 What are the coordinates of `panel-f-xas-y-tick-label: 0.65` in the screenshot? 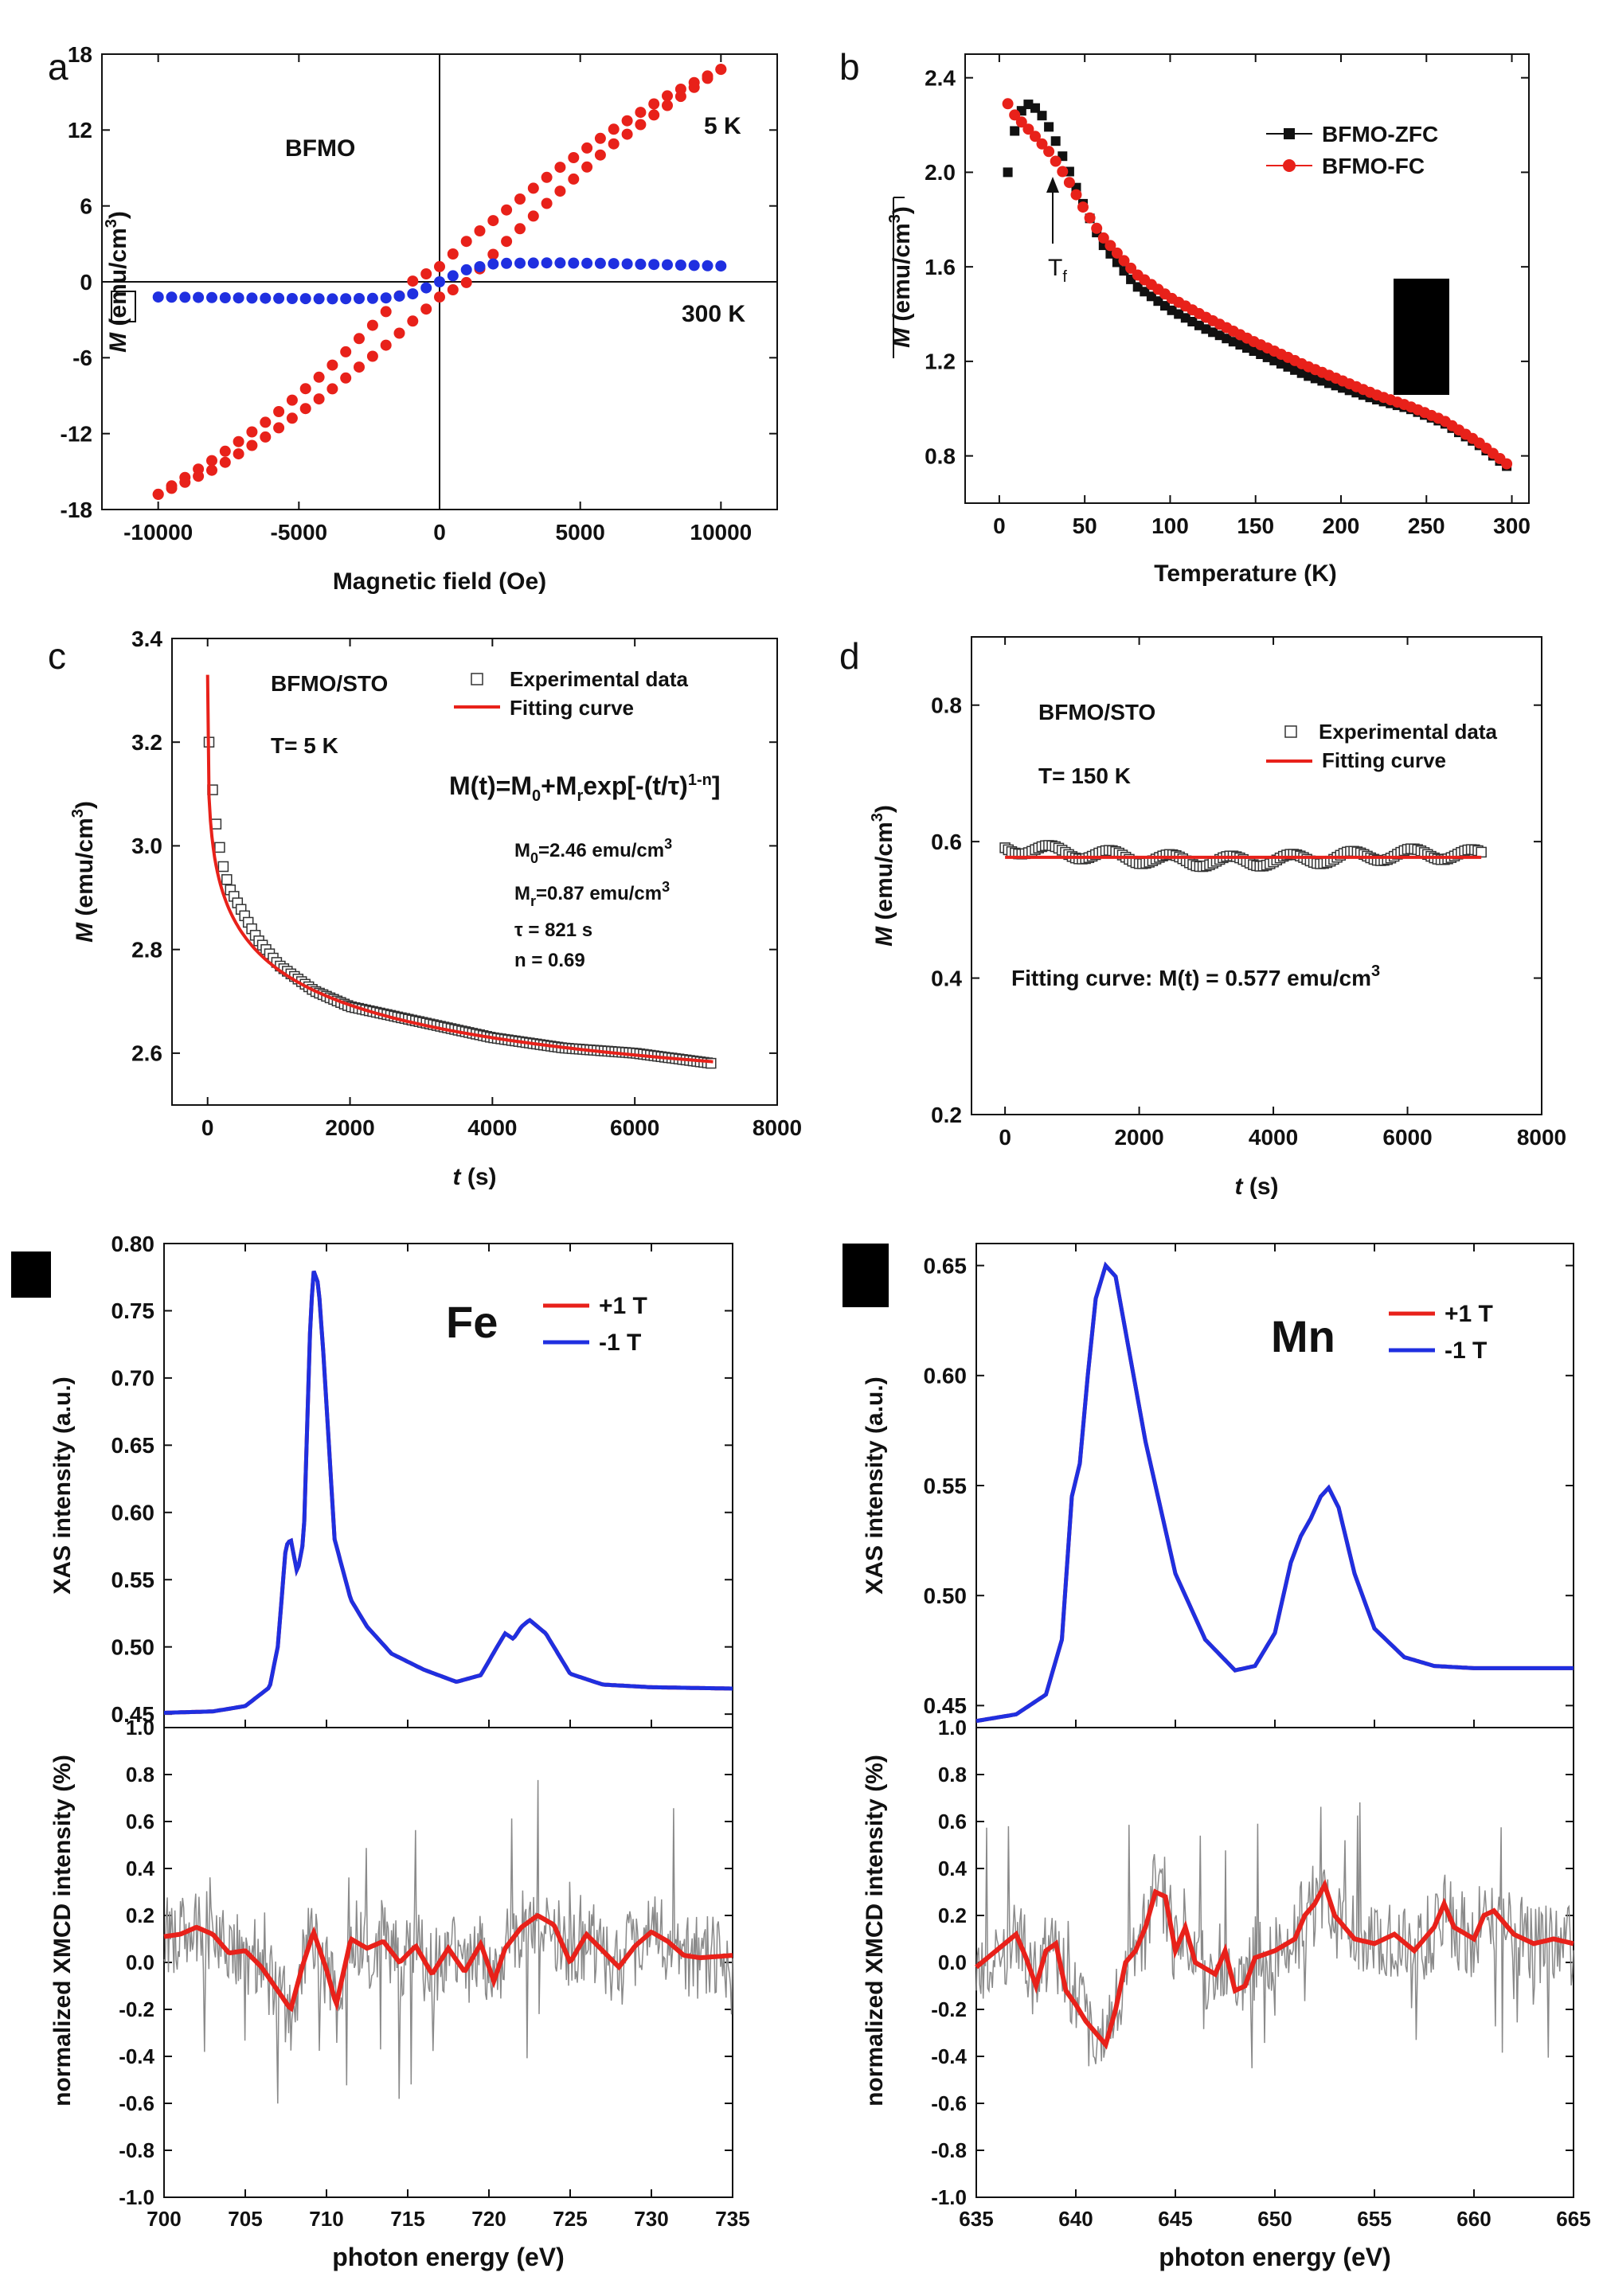 It's located at (946, 1265).